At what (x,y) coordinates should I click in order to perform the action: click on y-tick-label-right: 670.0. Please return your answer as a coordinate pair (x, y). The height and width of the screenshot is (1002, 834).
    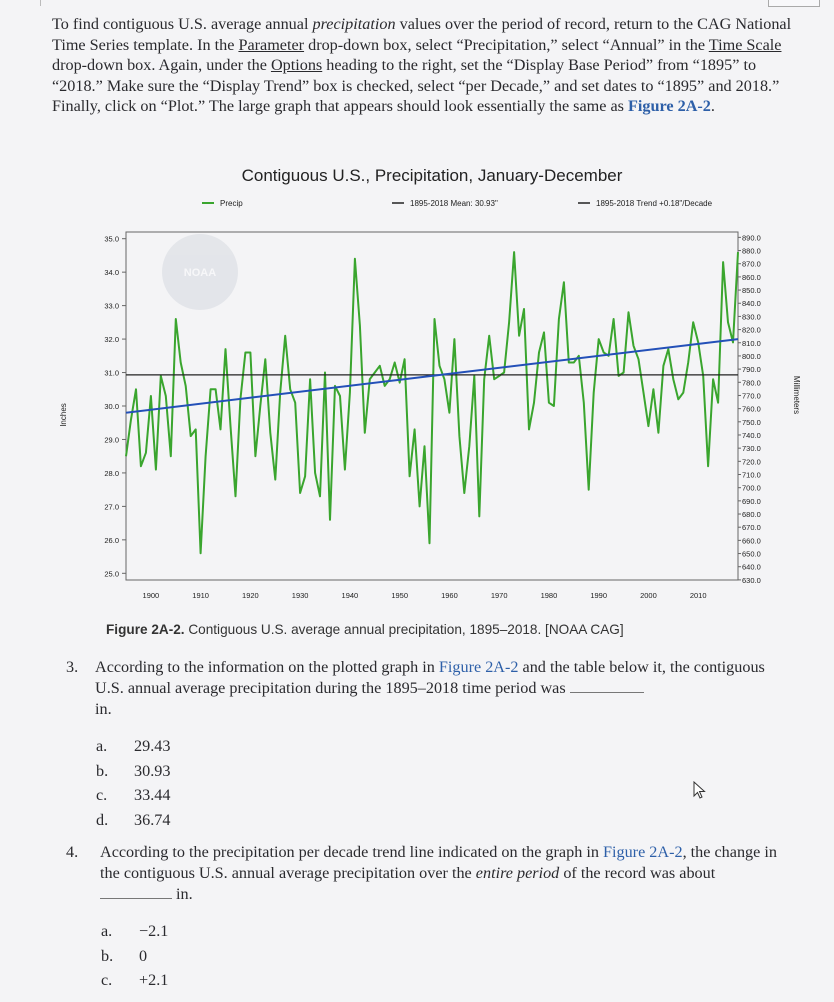
    Looking at the image, I should click on (751, 527).